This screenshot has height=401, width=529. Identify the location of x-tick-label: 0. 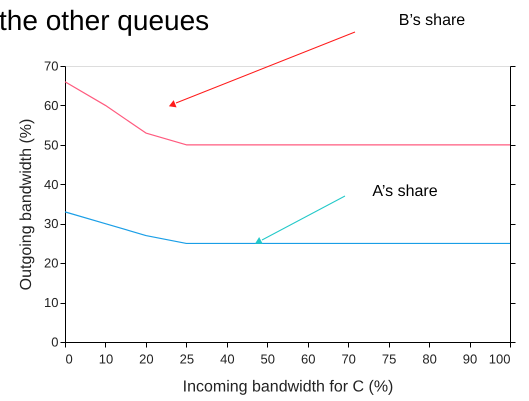
(69, 359).